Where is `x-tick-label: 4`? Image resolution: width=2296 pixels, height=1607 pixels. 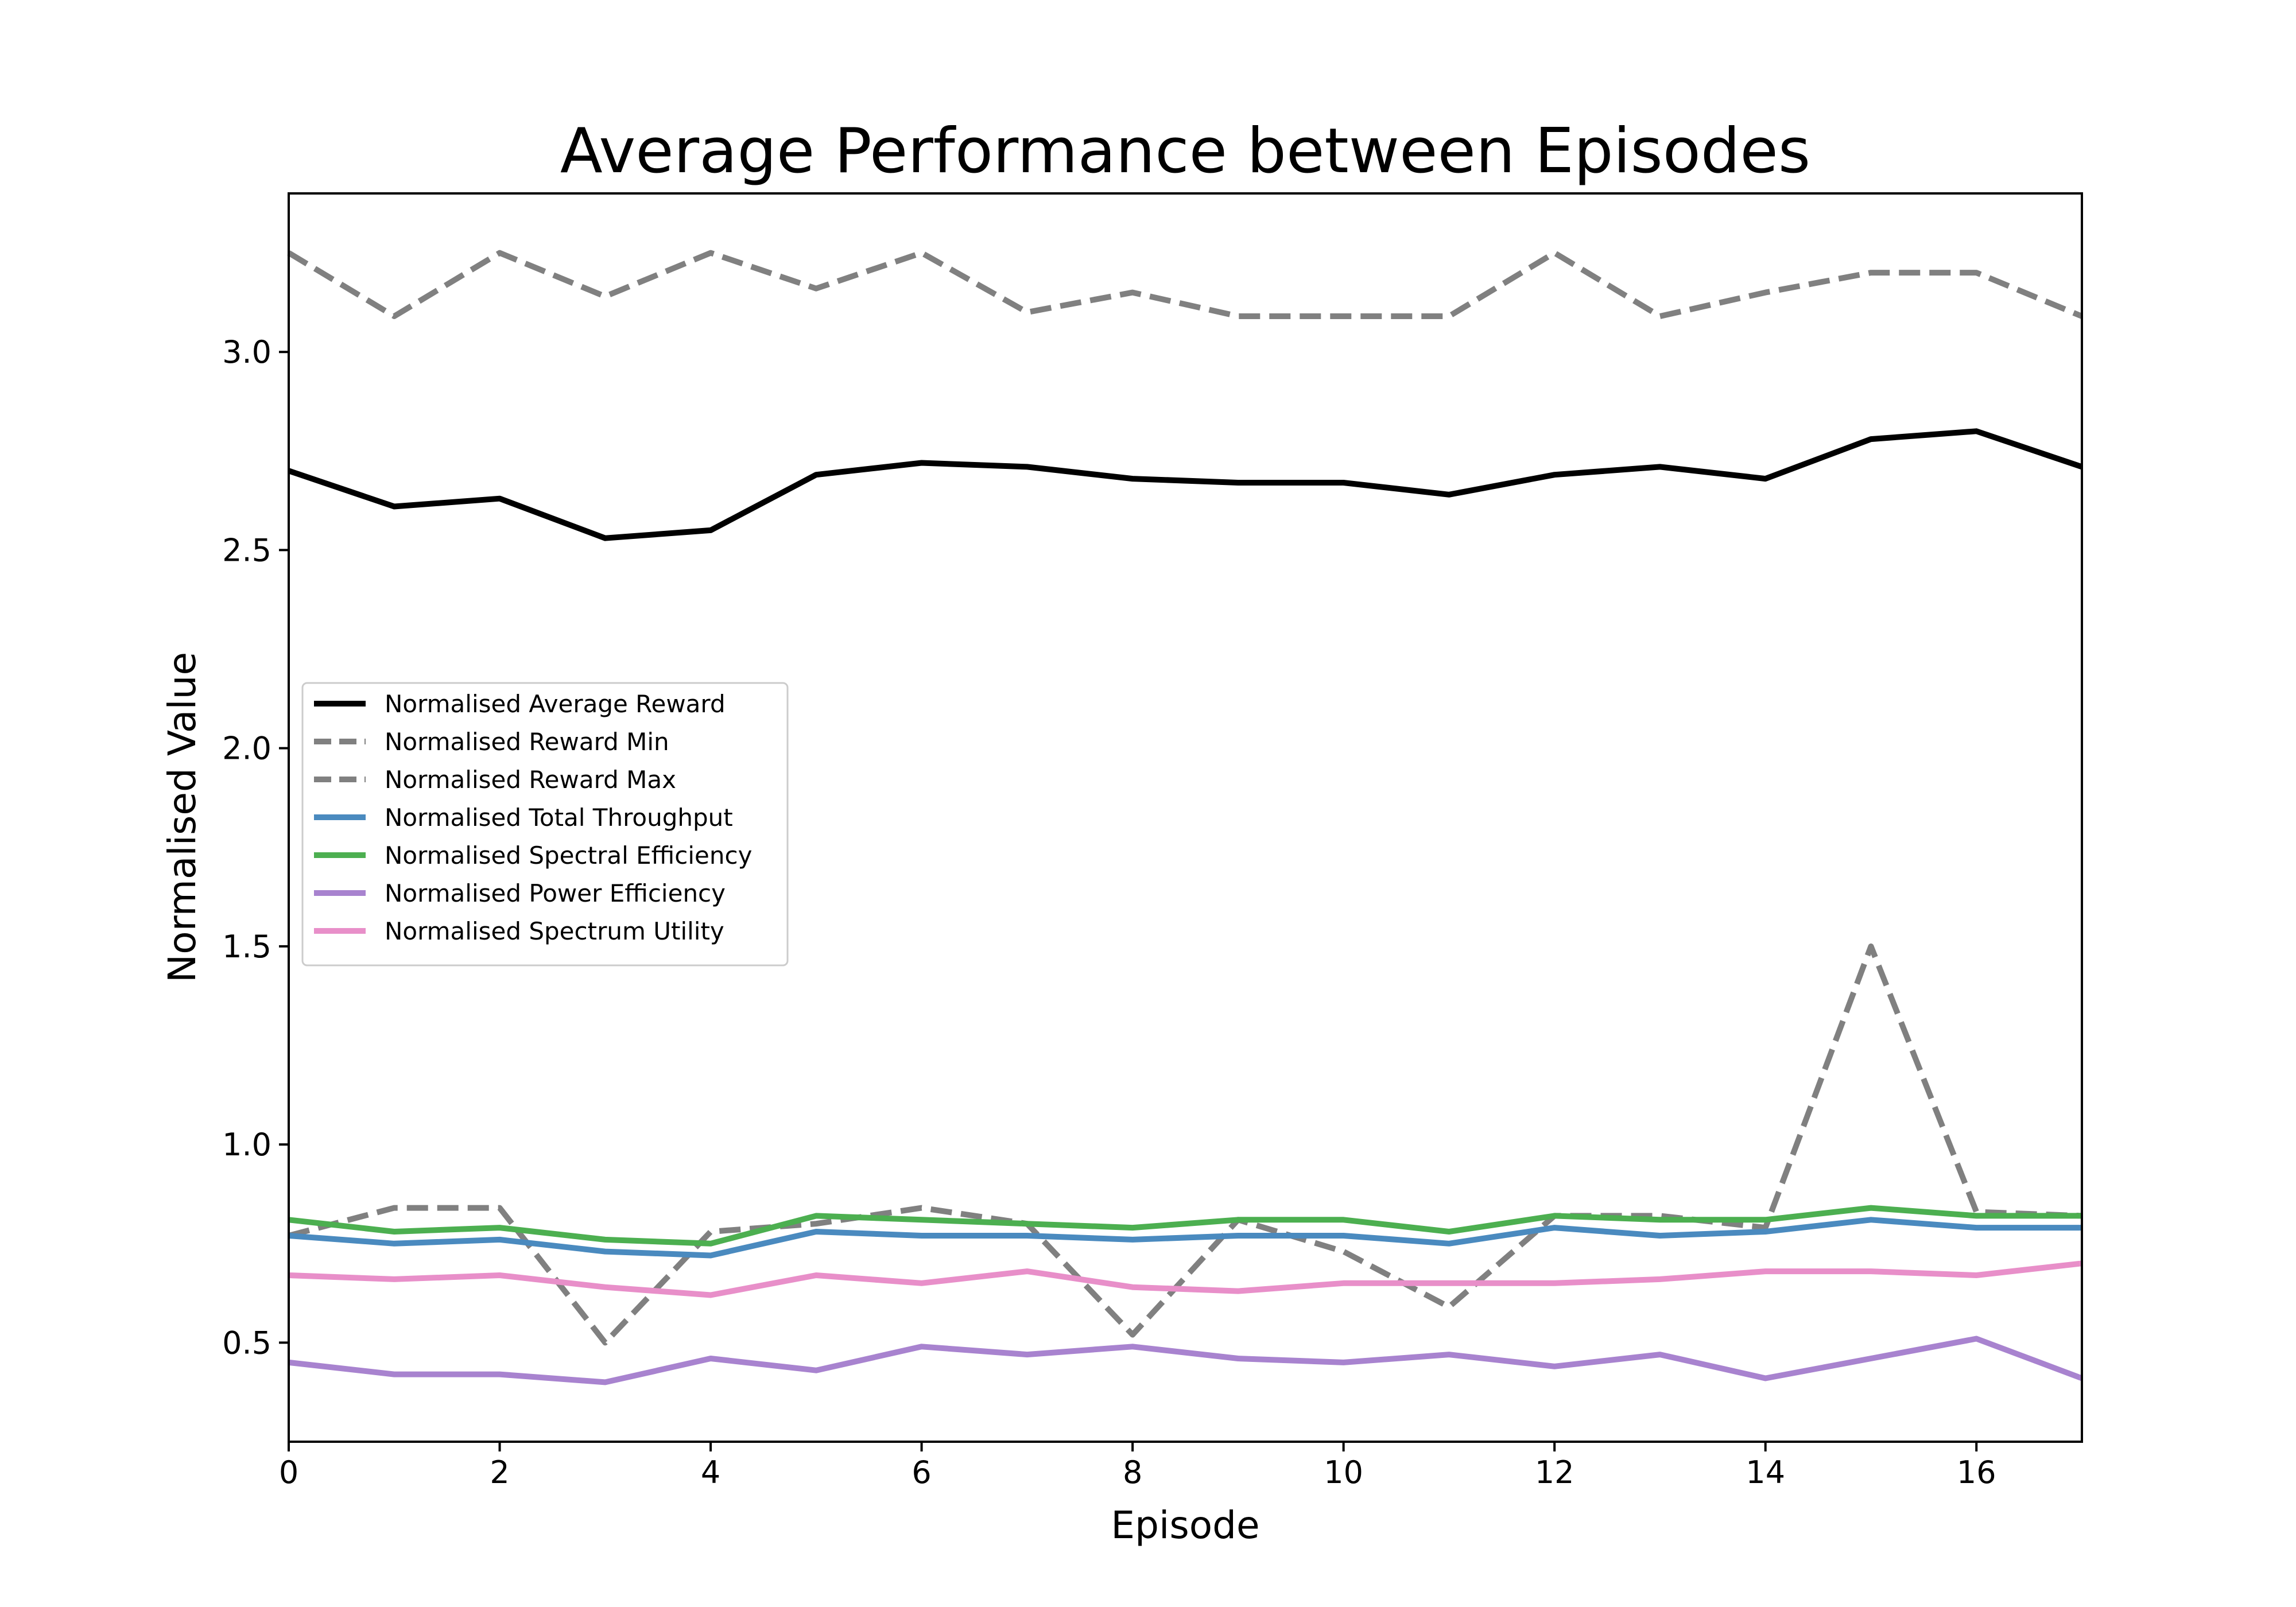
x-tick-label: 4 is located at coordinates (710, 1472).